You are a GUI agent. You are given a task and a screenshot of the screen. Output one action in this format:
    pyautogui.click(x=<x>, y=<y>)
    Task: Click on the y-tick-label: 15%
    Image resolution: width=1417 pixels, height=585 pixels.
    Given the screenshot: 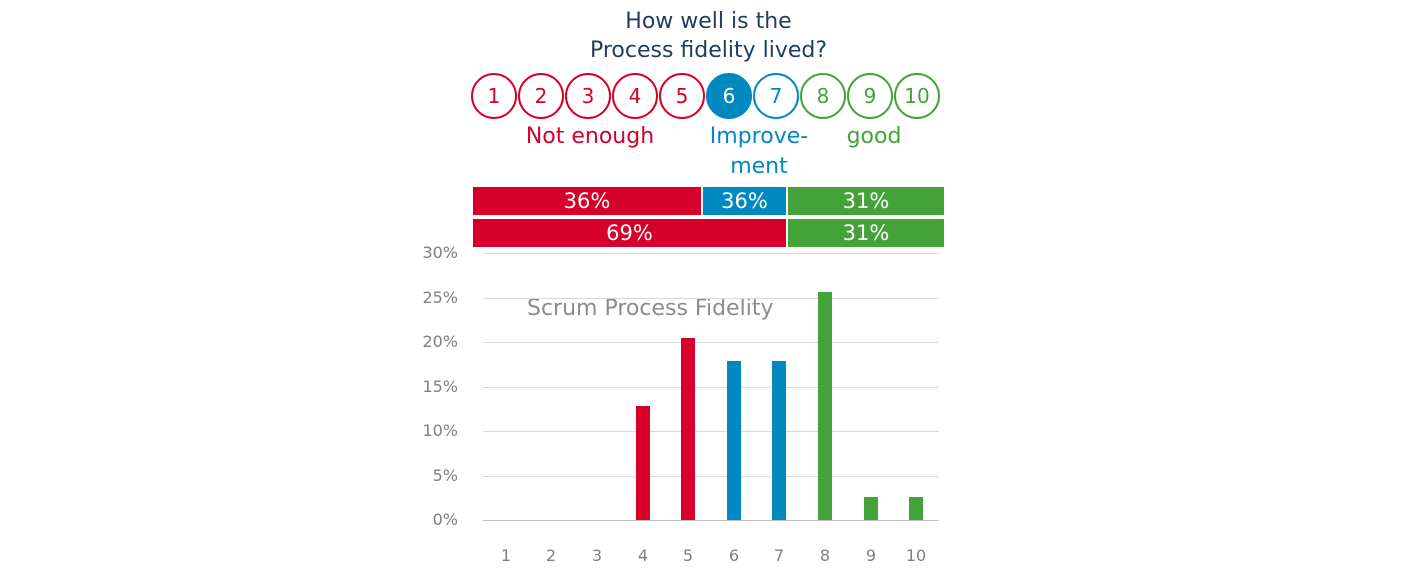 What is the action you would take?
    pyautogui.click(x=440, y=386)
    